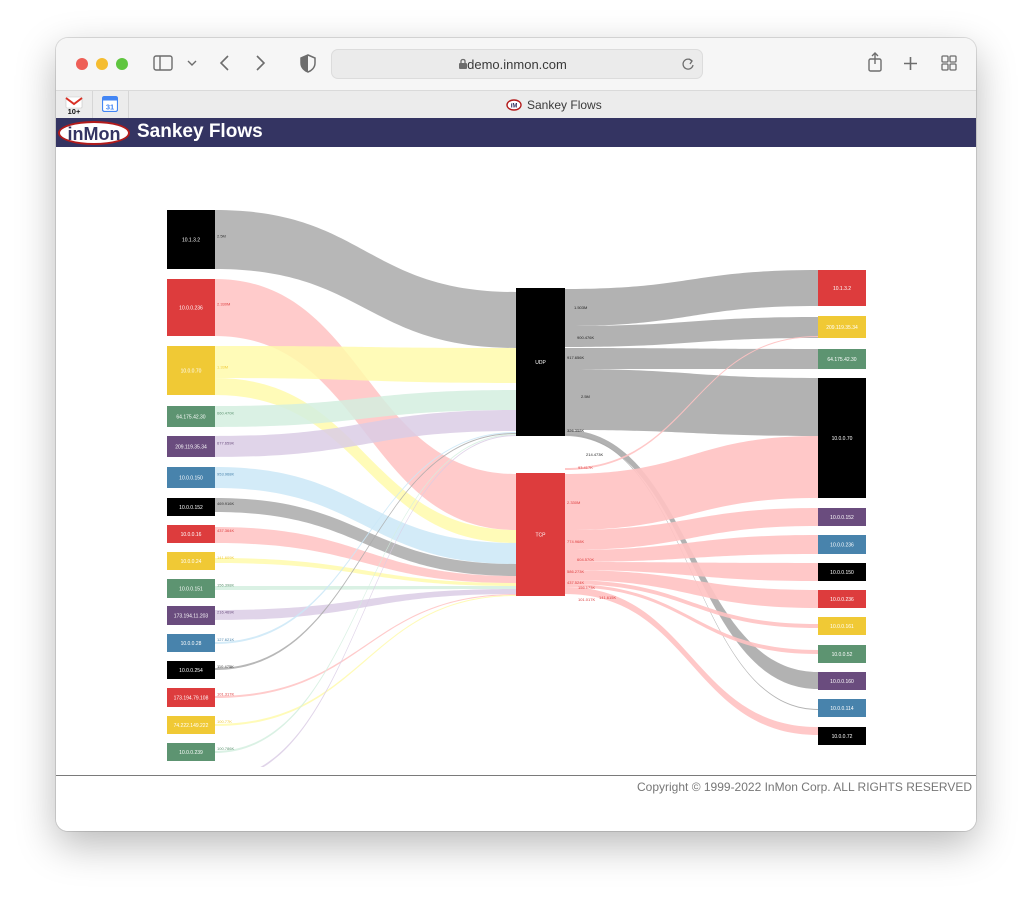 This screenshot has width=1032, height=906. What do you see at coordinates (225, 474) in the screenshot?
I see `source-value-label: 953.968K` at bounding box center [225, 474].